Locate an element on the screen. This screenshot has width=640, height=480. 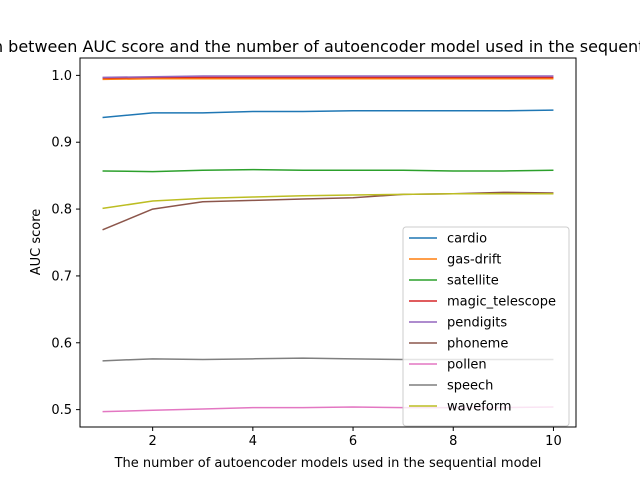
series-line-satellite is located at coordinates (328, 170).